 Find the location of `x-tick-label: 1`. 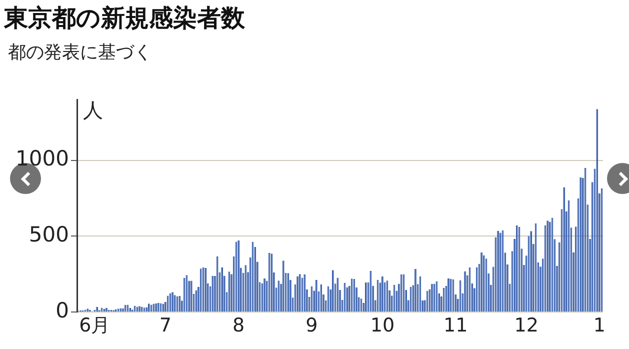

x-tick-label: 1 is located at coordinates (599, 325).